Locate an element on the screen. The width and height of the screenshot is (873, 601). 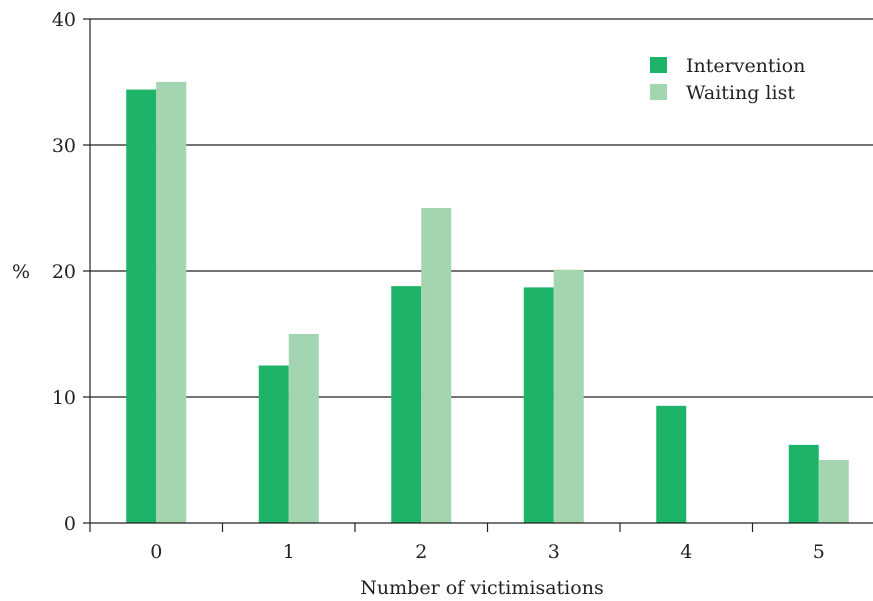
y-ticks: 0 10 20 30 40 is located at coordinates (71, 272).